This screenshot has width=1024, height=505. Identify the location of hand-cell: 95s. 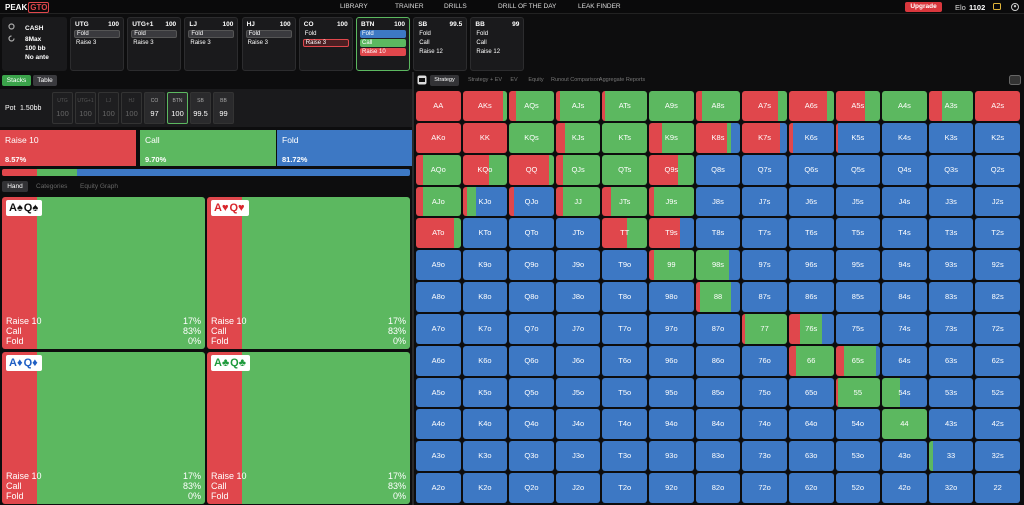
(858, 265).